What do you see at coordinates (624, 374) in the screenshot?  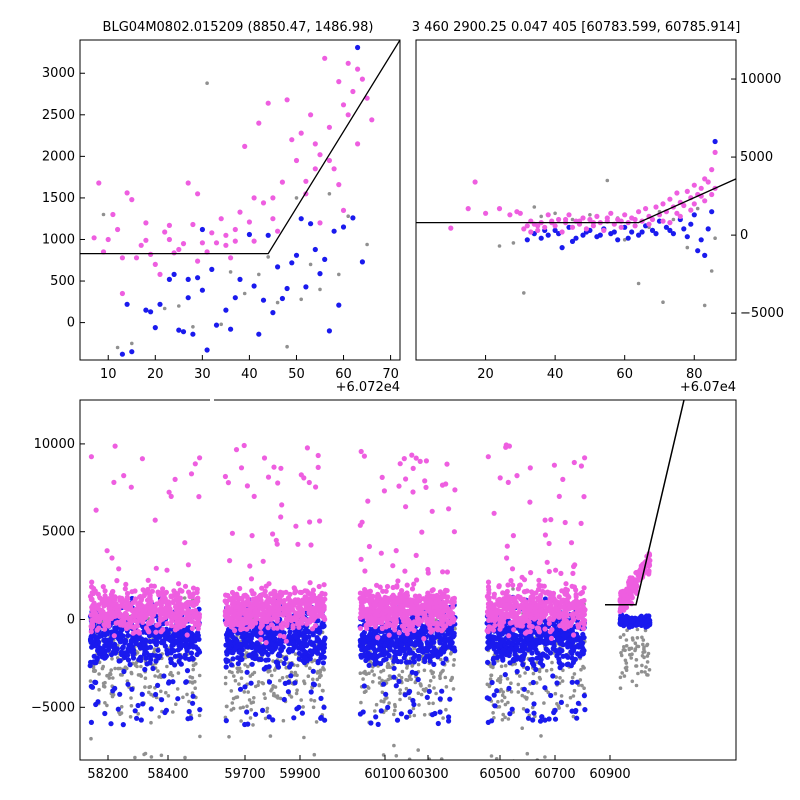 I see `x-tick-label: 60` at bounding box center [624, 374].